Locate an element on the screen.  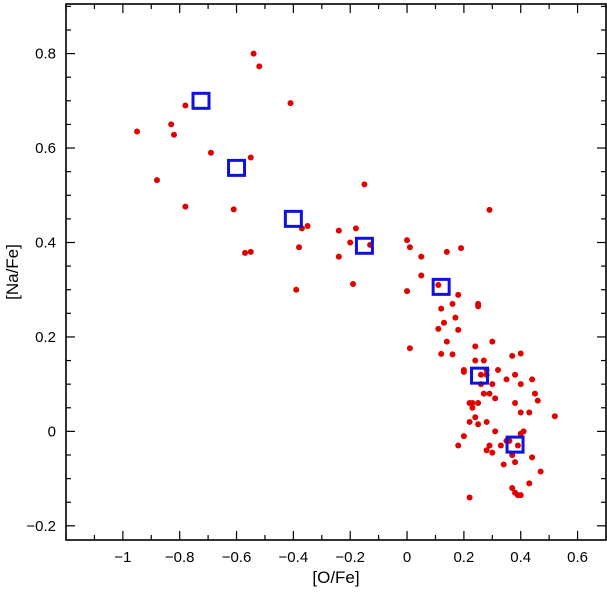
x-axis-title: [O/Fe] is located at coordinates (335, 577).